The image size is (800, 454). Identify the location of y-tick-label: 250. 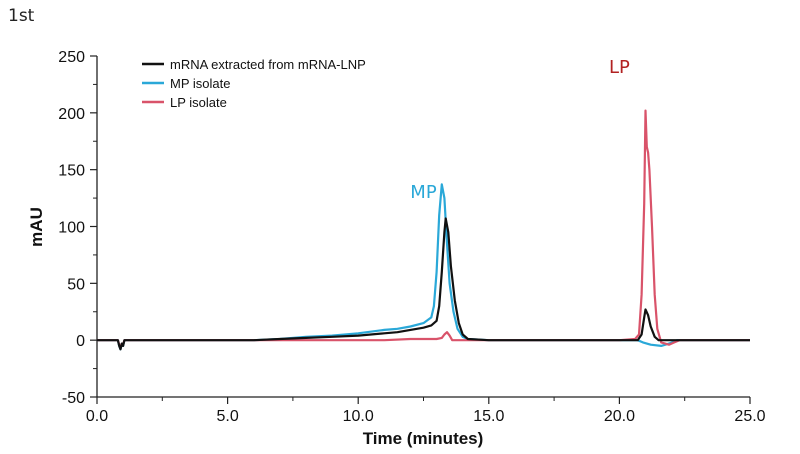
(71, 57).